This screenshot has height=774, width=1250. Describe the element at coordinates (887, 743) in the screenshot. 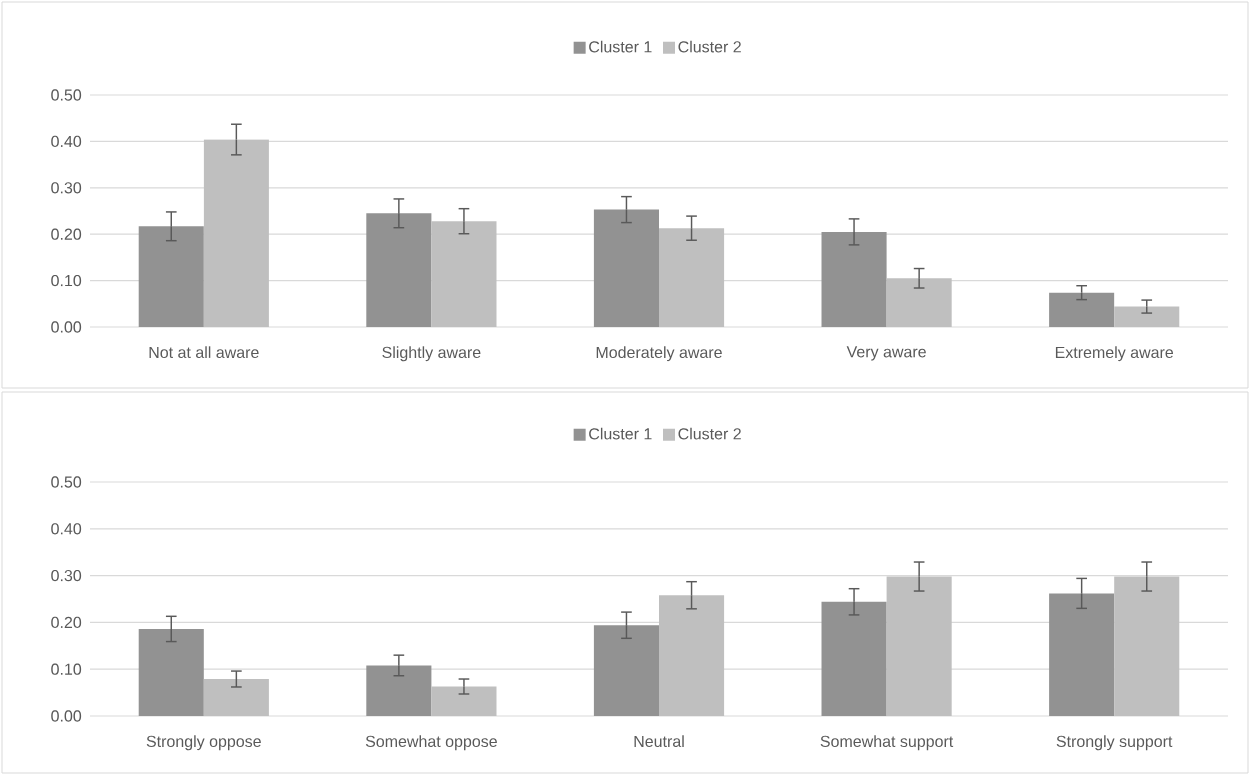

I see `x-tick-label: Somewhat support` at that location.